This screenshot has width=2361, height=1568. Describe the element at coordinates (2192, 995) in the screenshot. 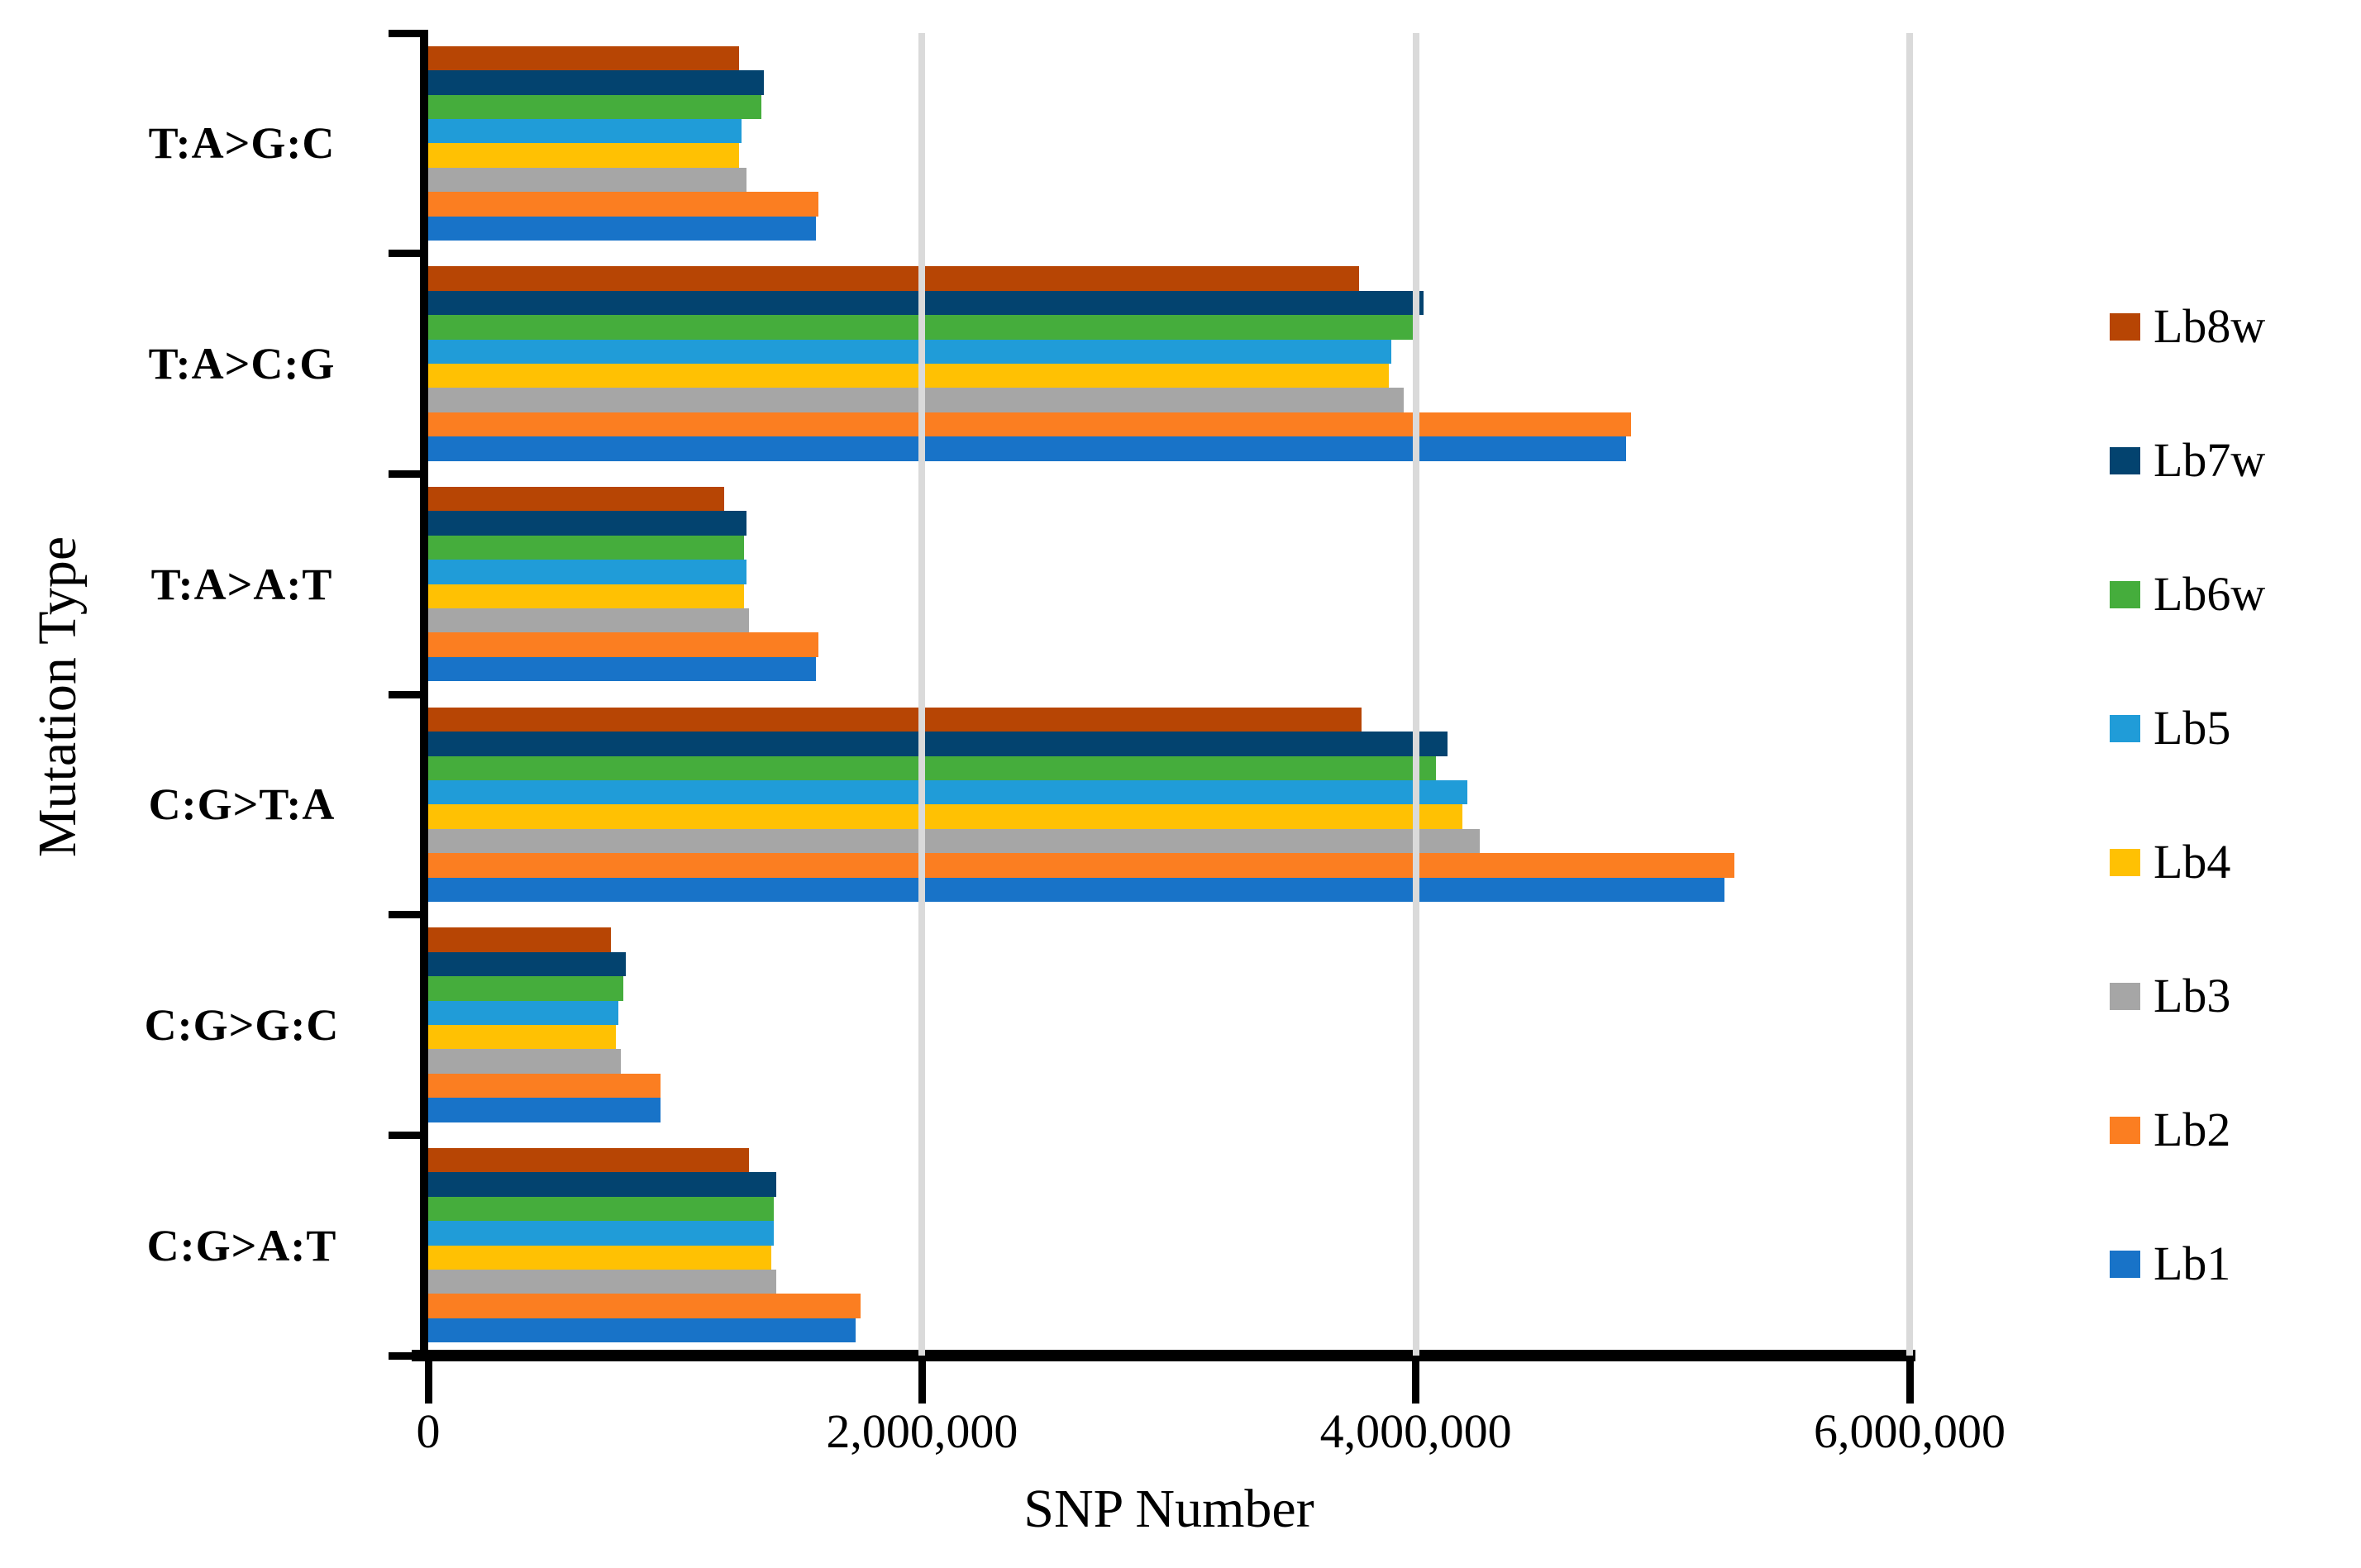

I see `legend-label: Lb3` at that location.